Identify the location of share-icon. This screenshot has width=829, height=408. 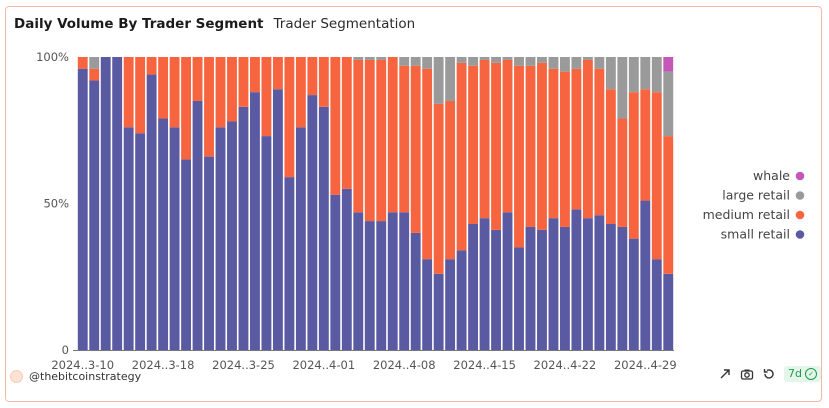
(725, 374).